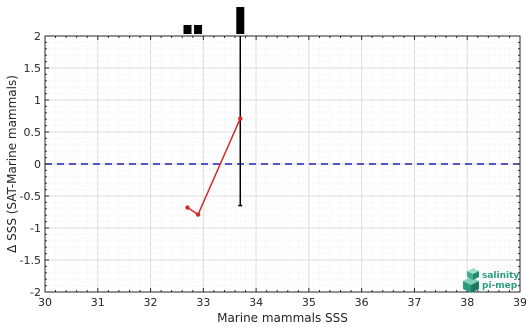 The width and height of the screenshot is (526, 327). I want to click on y-tick-label: 2, so click(37, 36).